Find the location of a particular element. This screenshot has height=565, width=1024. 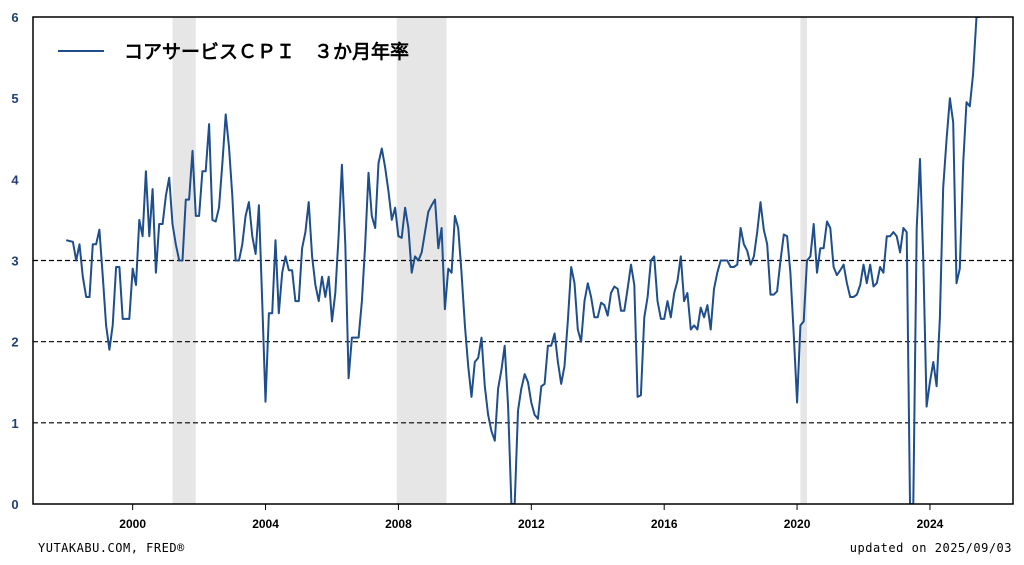

y-axis-ticks: 0 1 2 3 4 5 6 is located at coordinates (15, 261).